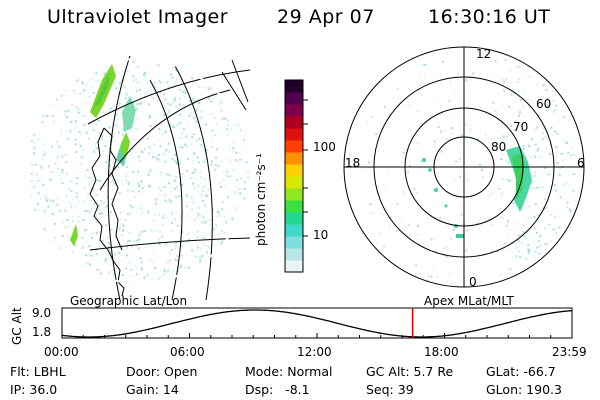 The image size is (600, 400). Describe the element at coordinates (317, 335) in the screenshot. I see `timeline-ticks` at that location.